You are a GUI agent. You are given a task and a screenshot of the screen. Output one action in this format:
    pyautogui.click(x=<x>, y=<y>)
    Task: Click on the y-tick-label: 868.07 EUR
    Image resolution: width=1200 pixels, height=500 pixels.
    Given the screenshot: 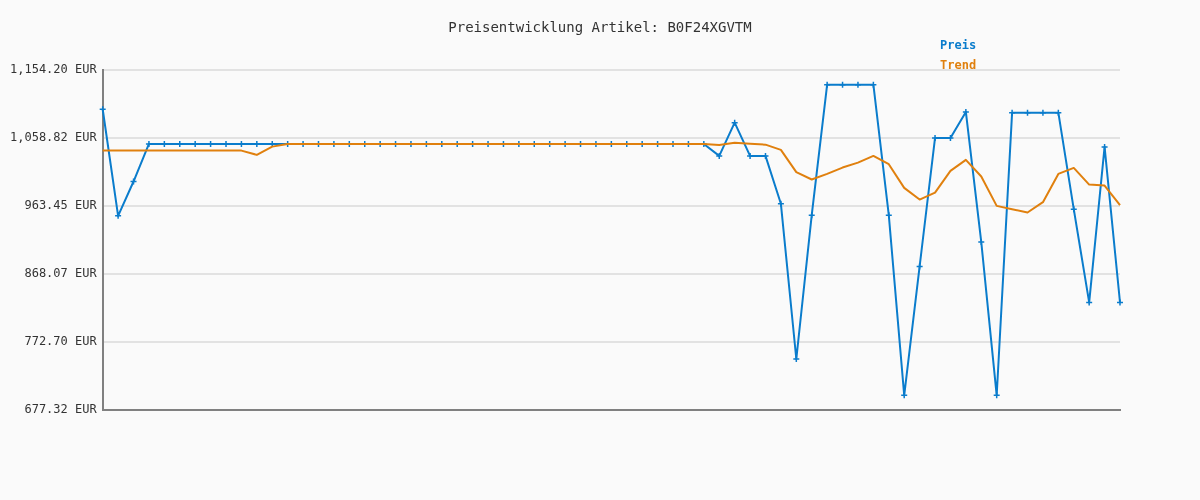 What is the action you would take?
    pyautogui.click(x=61, y=272)
    